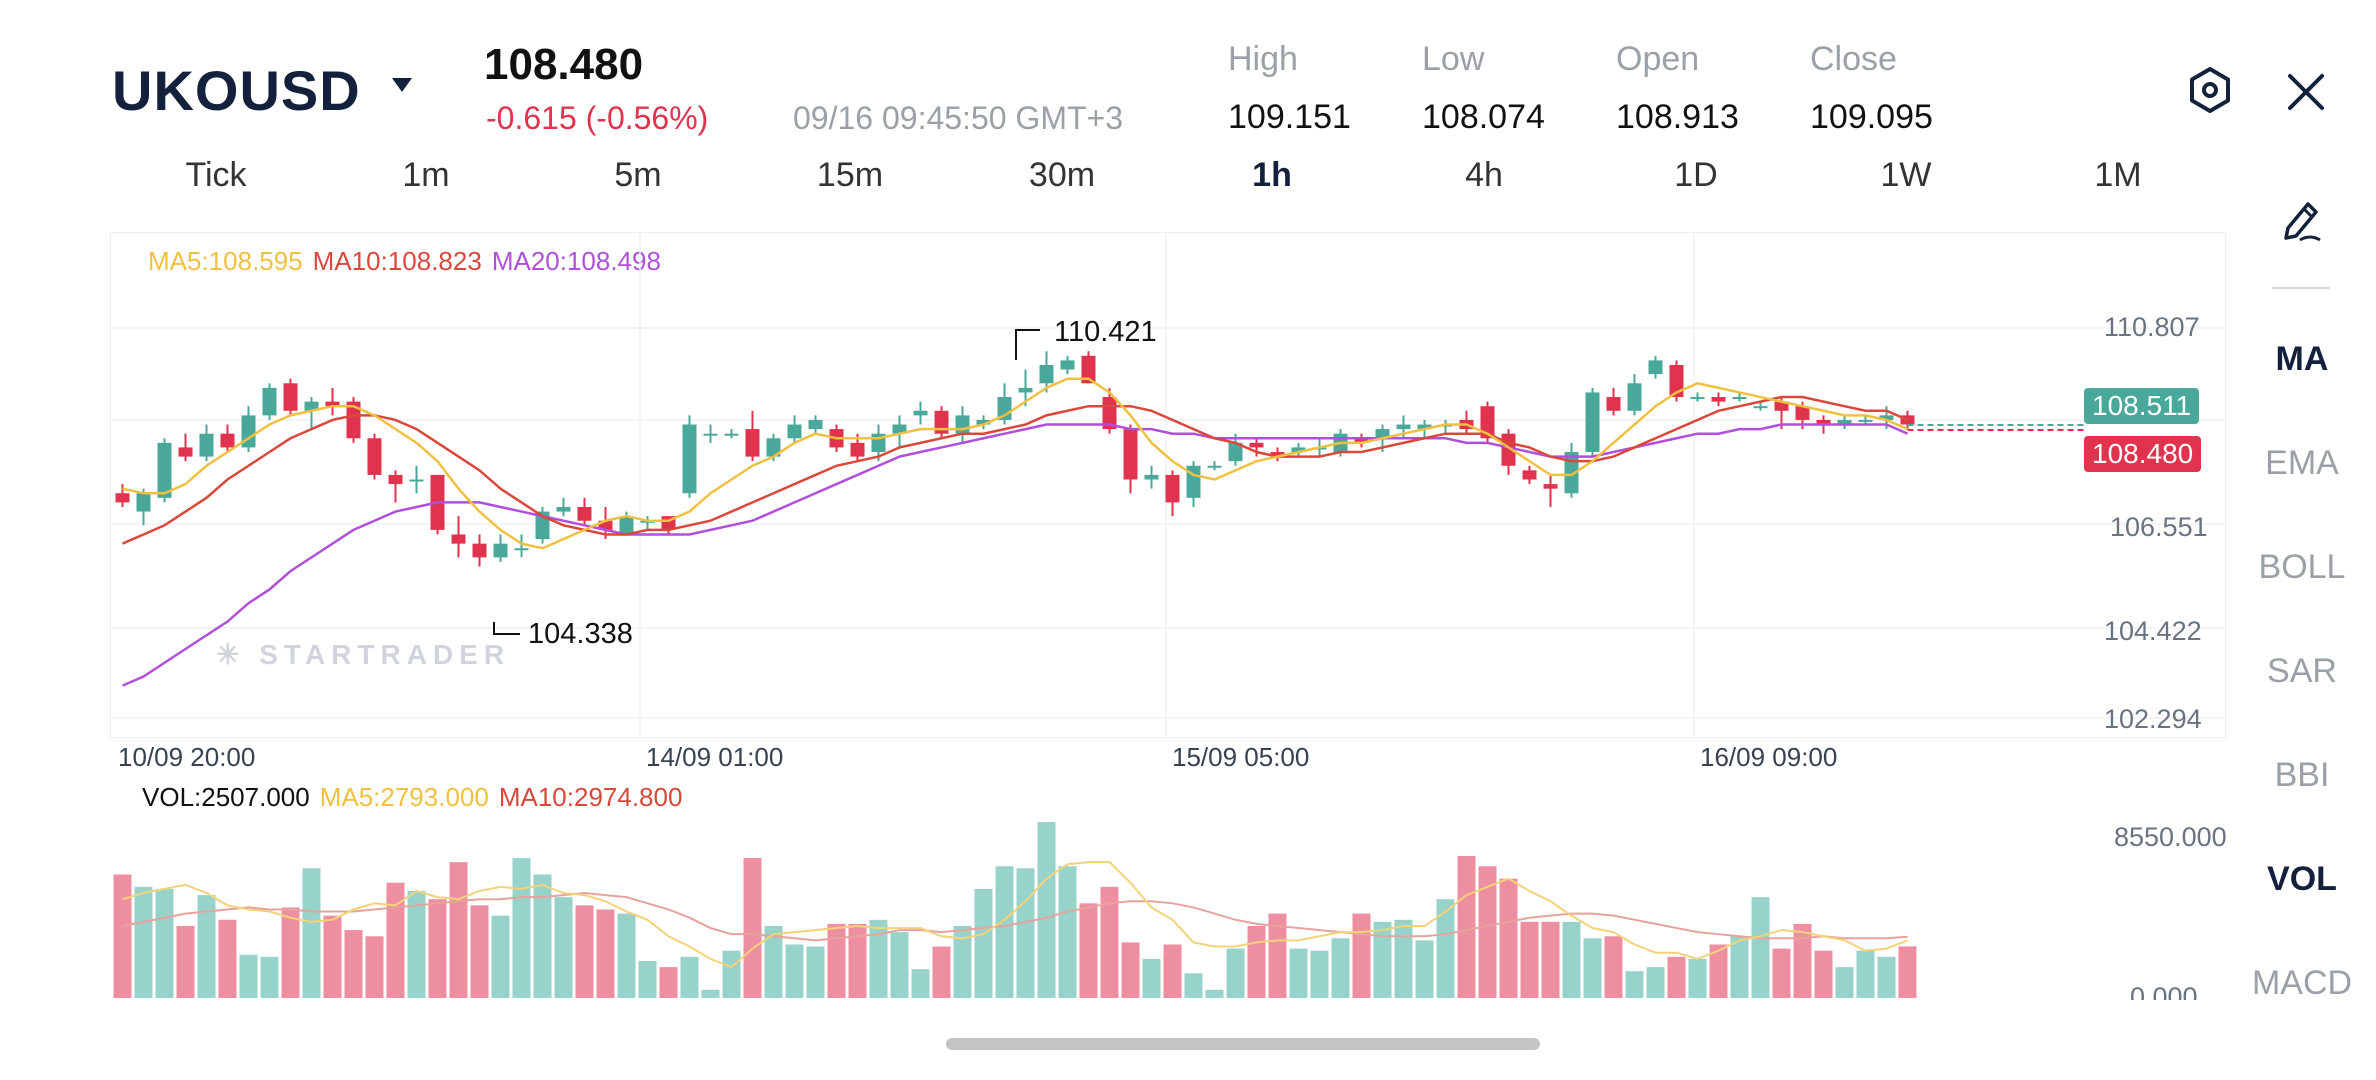 Image resolution: width=2376 pixels, height=1080 pixels. What do you see at coordinates (2143, 454) in the screenshot?
I see `current-price-tag: 108.480` at bounding box center [2143, 454].